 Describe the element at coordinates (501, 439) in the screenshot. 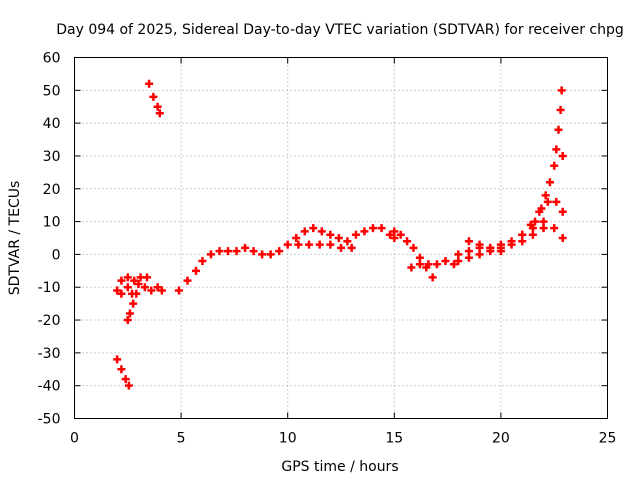

I see `x-tick-label: 20` at that location.